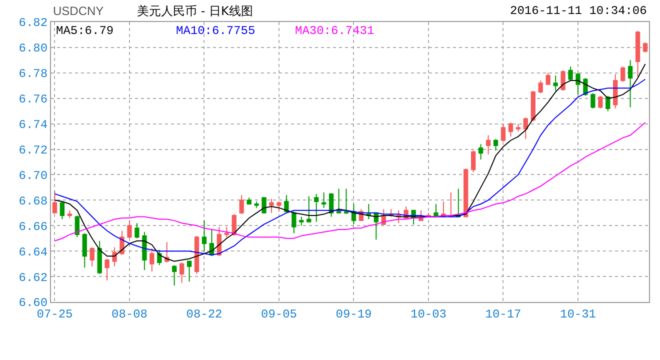 This screenshot has width=660, height=360. I want to click on chart-title: 美元人民币 - 日K线图, so click(195, 11).